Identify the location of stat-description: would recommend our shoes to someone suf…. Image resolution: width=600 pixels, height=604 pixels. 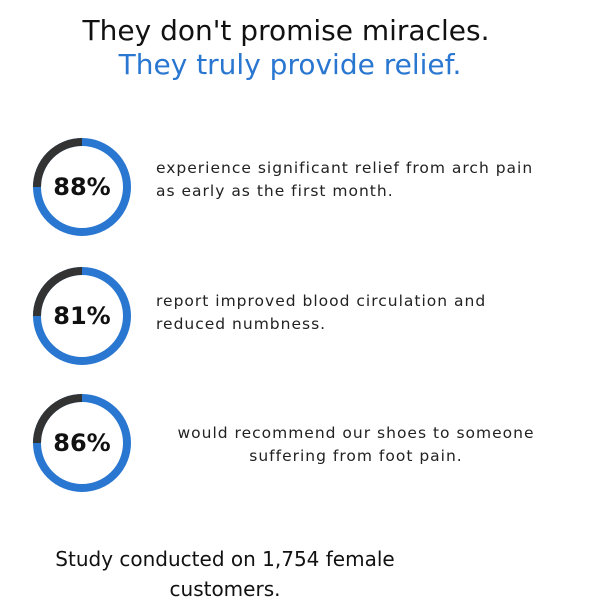
(356, 444).